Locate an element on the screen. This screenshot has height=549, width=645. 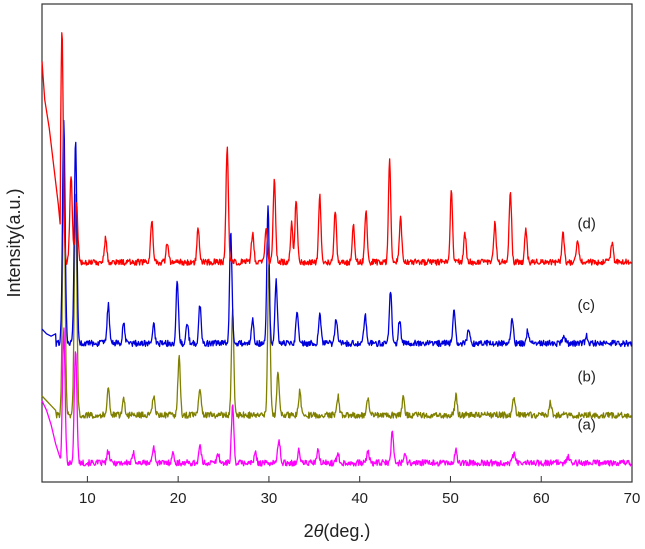
x-axis-ticks: 10 20 30 40 50 60 70 is located at coordinates (359, 491).